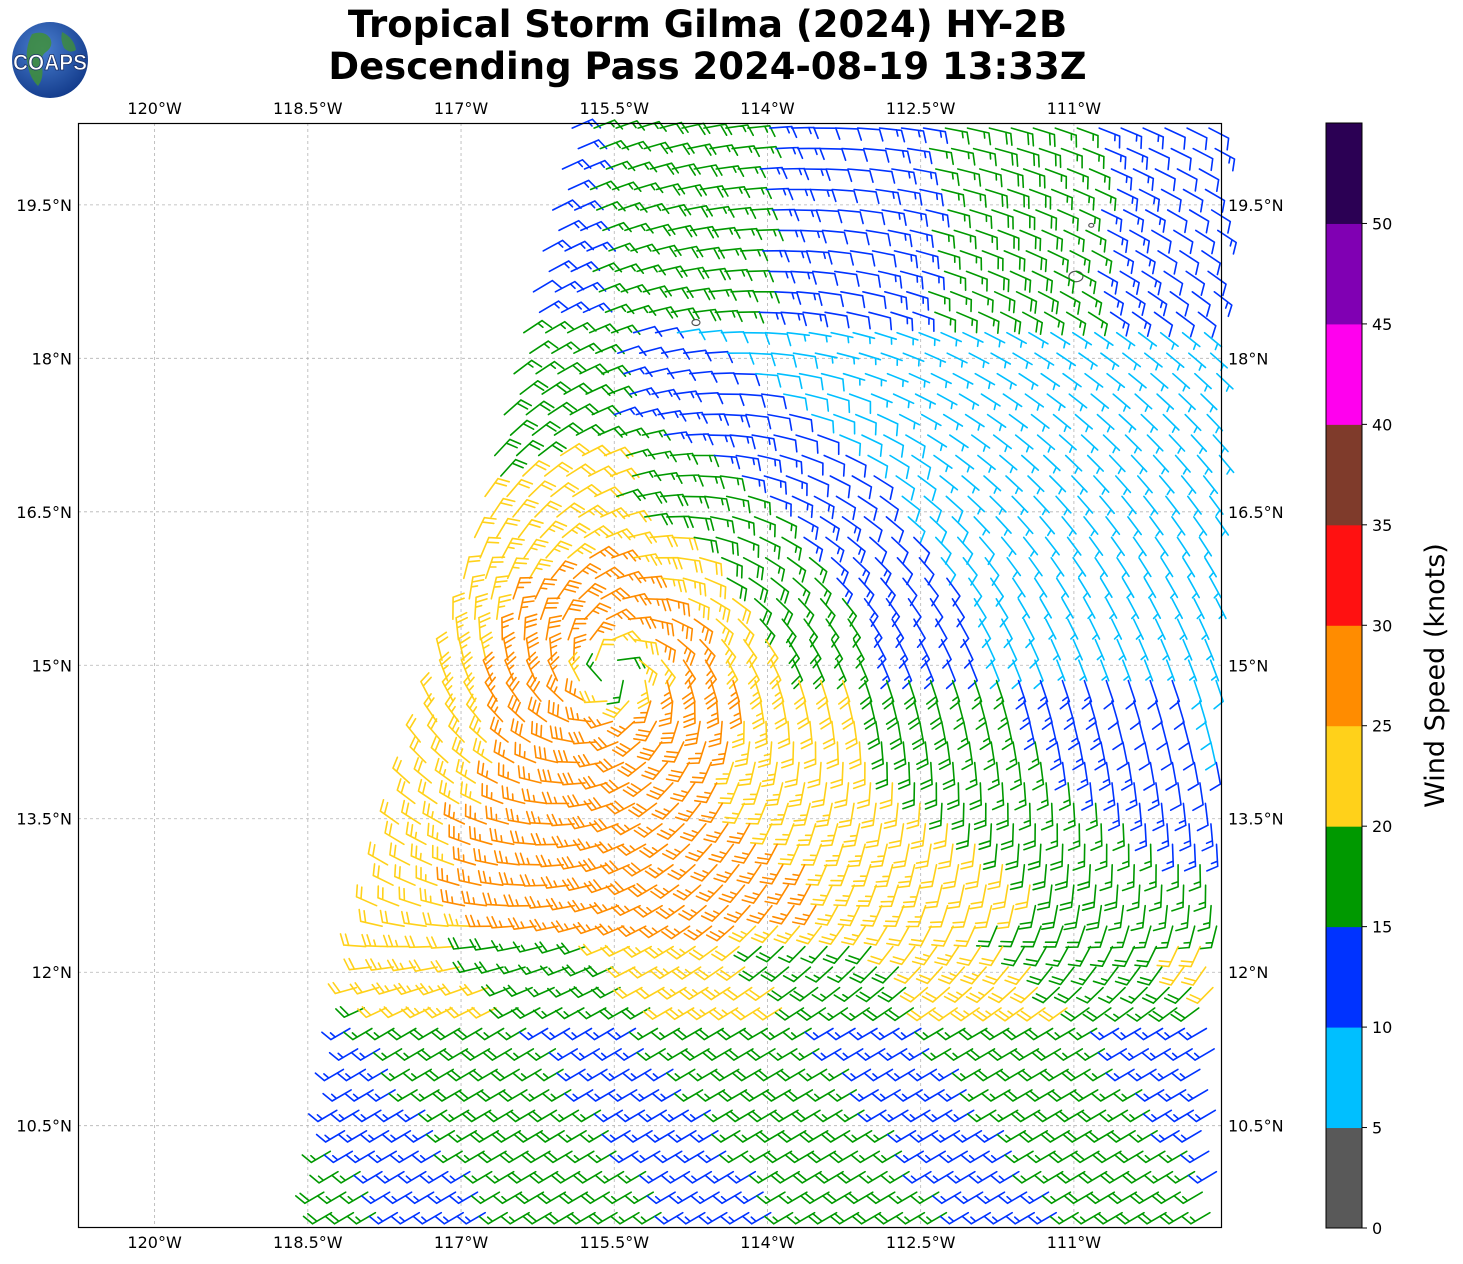 Image resolution: width=1463 pixels, height=1264 pixels. Describe the element at coordinates (1382, 223) in the screenshot. I see `colorbar-tick-label: 50` at that location.